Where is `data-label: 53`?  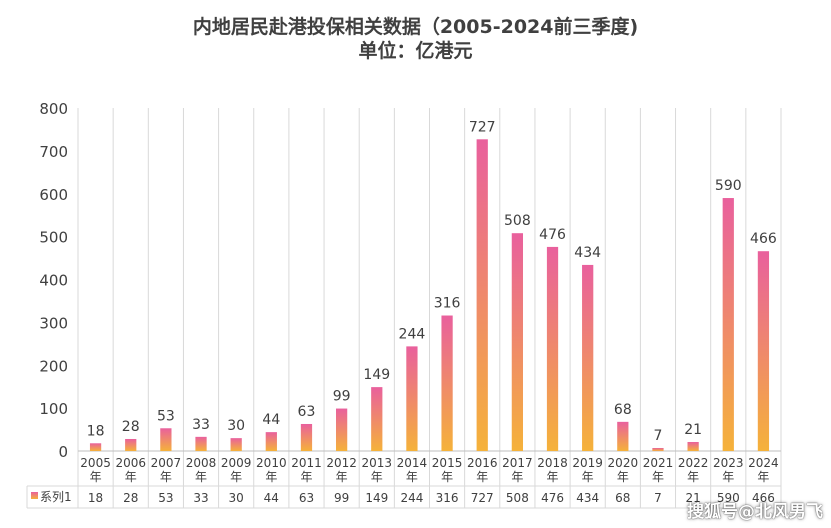 data-label: 53 is located at coordinates (166, 416).